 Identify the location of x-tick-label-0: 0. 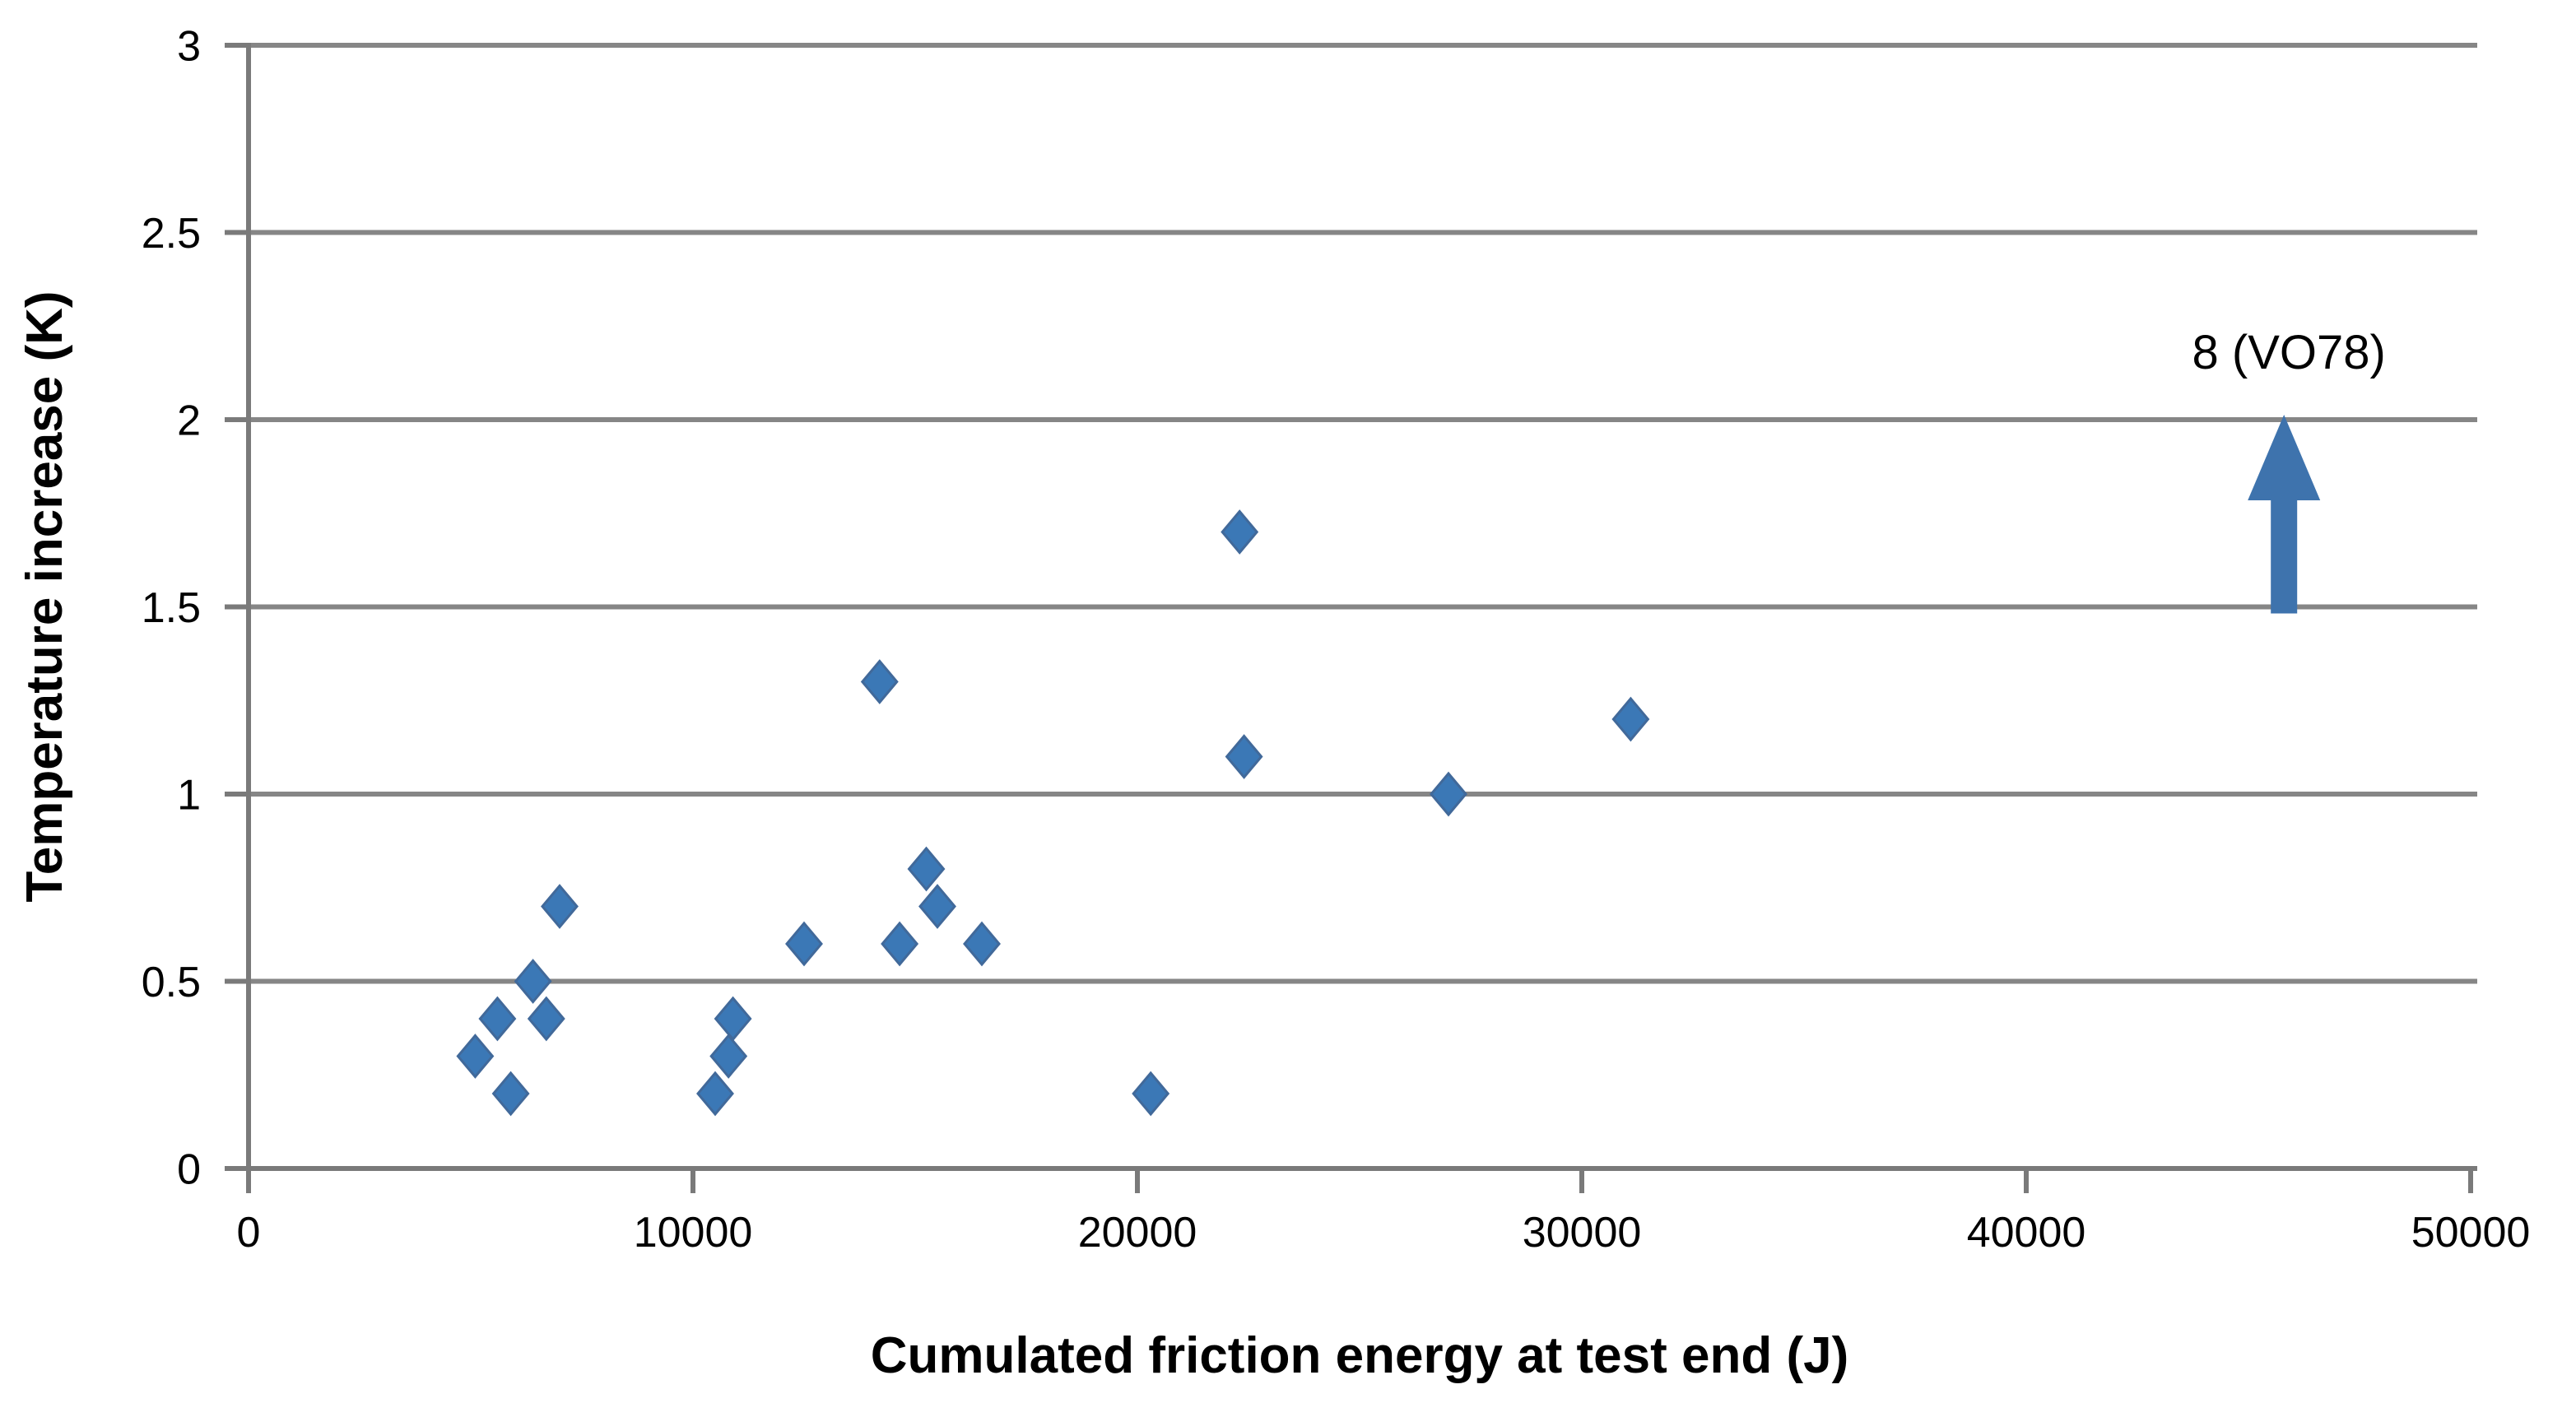
(249, 1233).